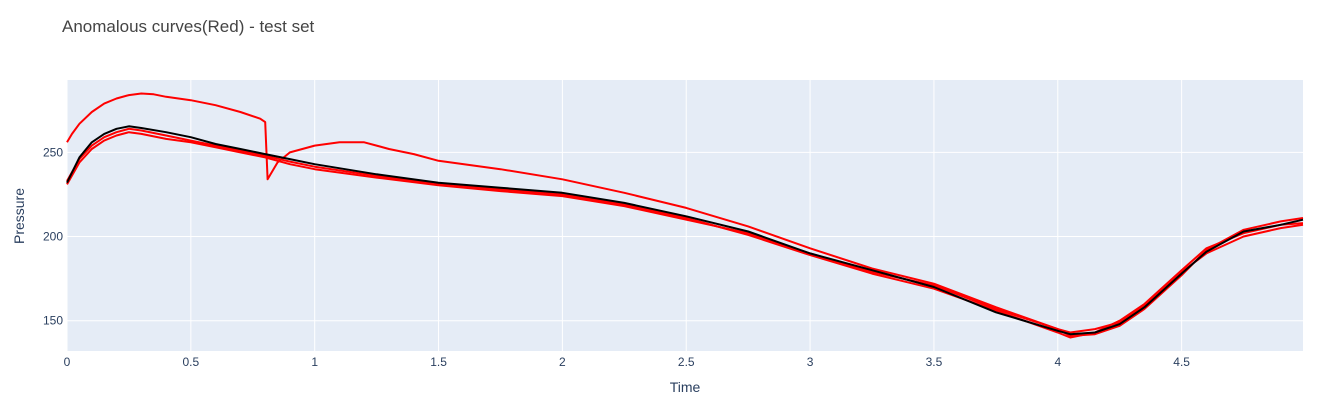 Image resolution: width=1320 pixels, height=415 pixels. What do you see at coordinates (1181, 362) in the screenshot?
I see `x-tick-label: 4.5` at bounding box center [1181, 362].